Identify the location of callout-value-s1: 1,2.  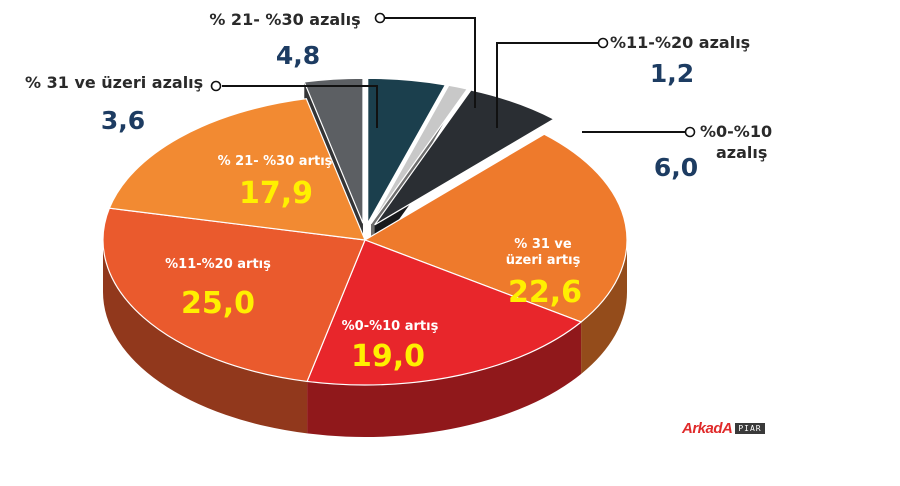
(672, 73).